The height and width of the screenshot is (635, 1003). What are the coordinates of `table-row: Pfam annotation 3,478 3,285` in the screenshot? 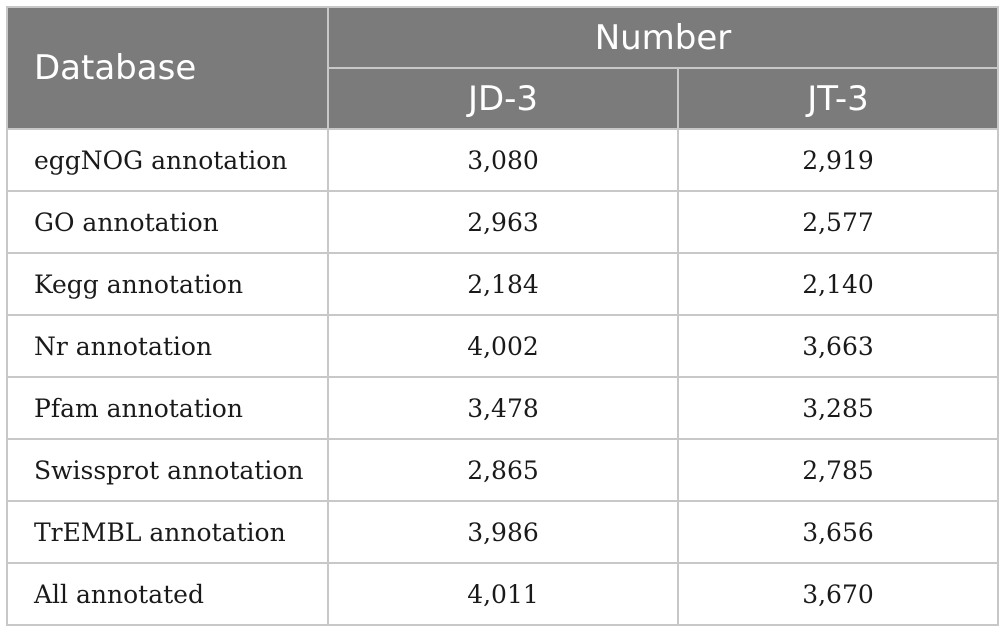 It's located at (502, 408).